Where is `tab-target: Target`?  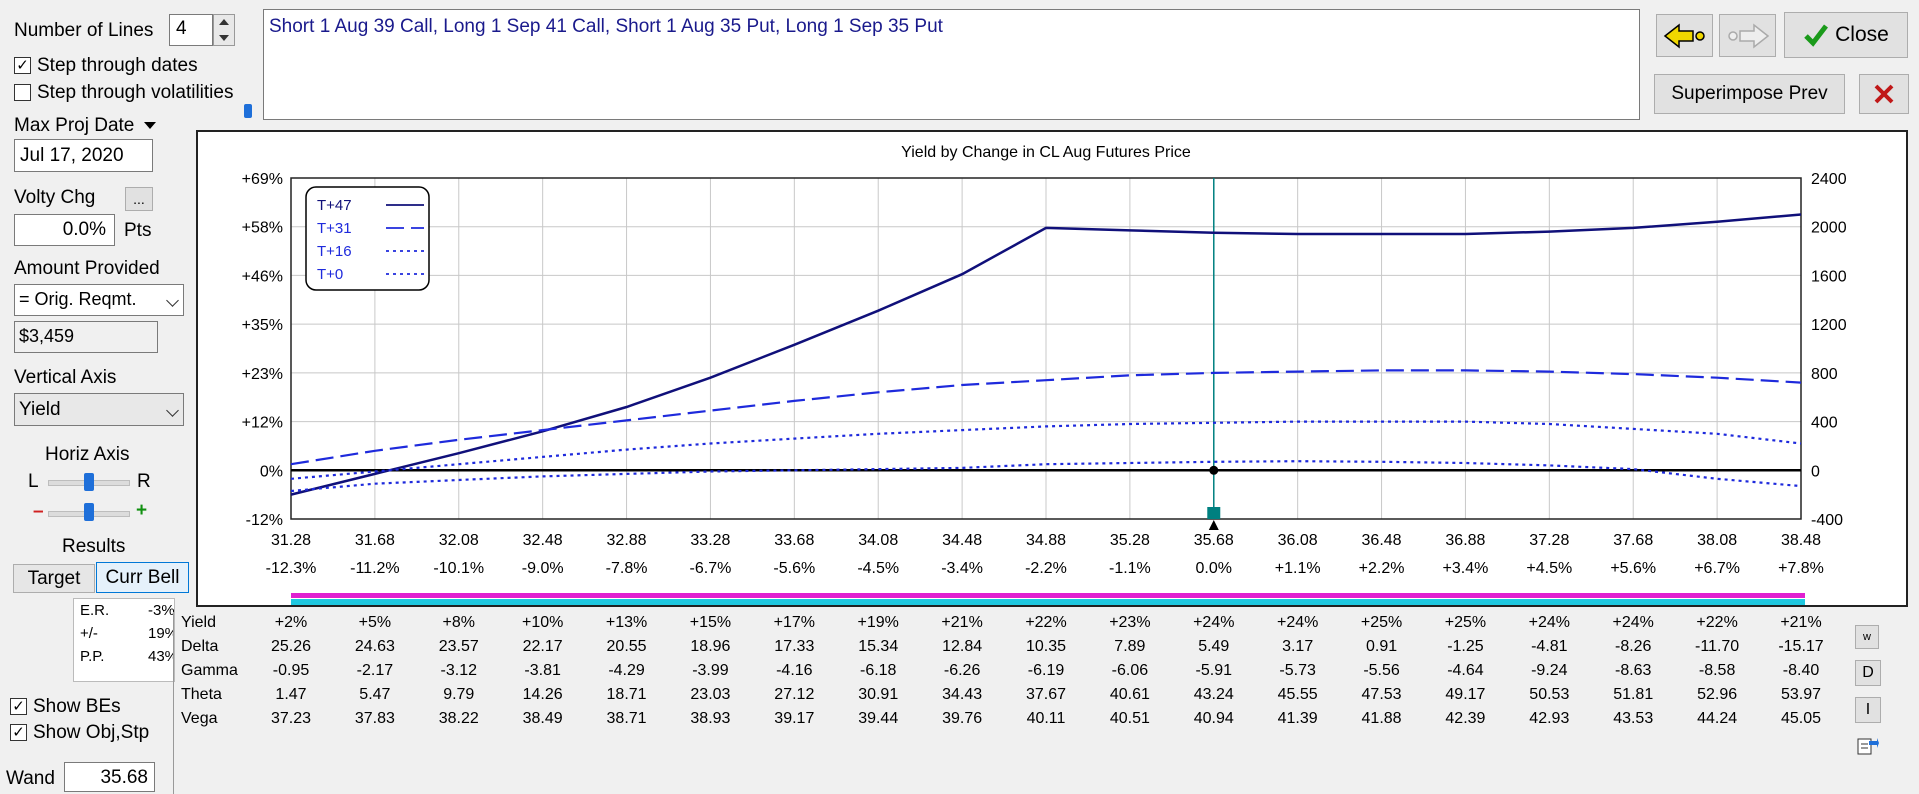
tab-target: Target is located at coordinates (54, 578).